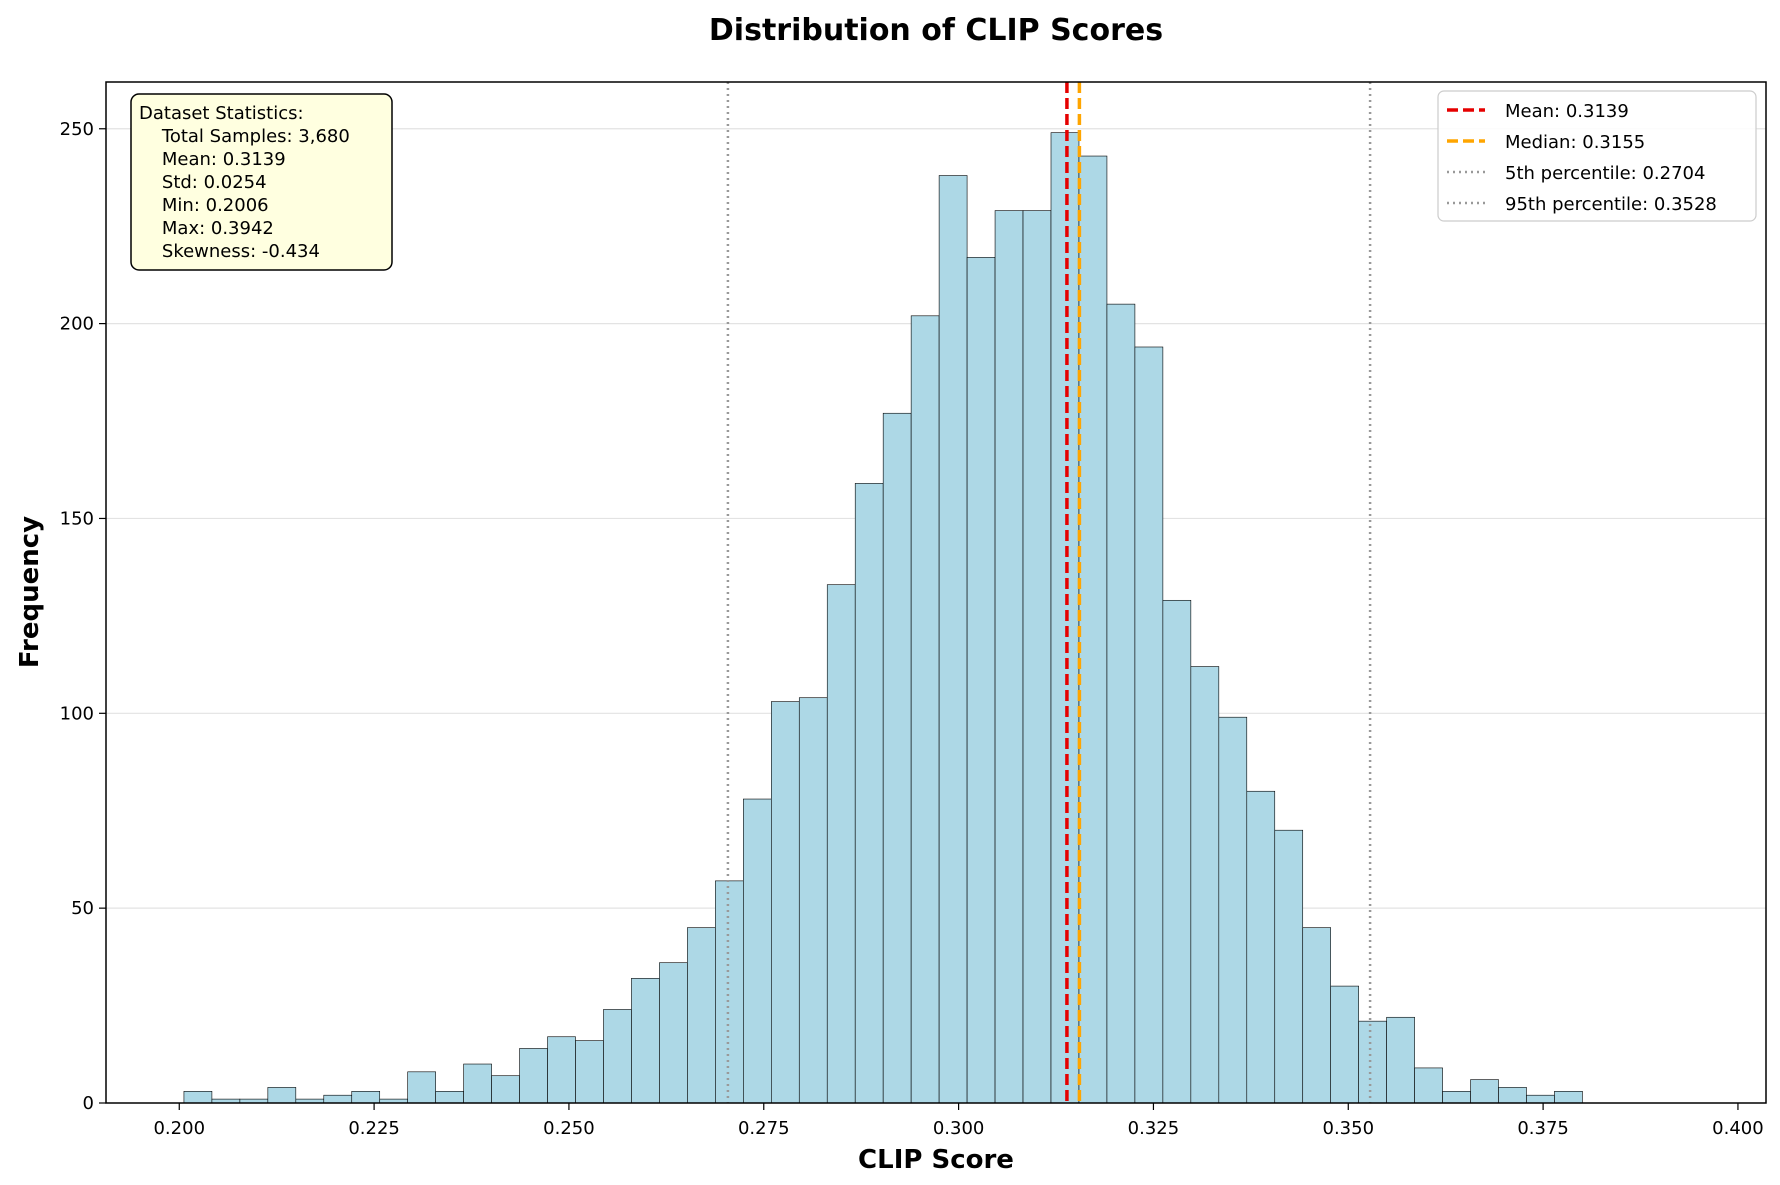 Image resolution: width=1780 pixels, height=1185 pixels. I want to click on x-axis-label: CLIP Score, so click(936, 1160).